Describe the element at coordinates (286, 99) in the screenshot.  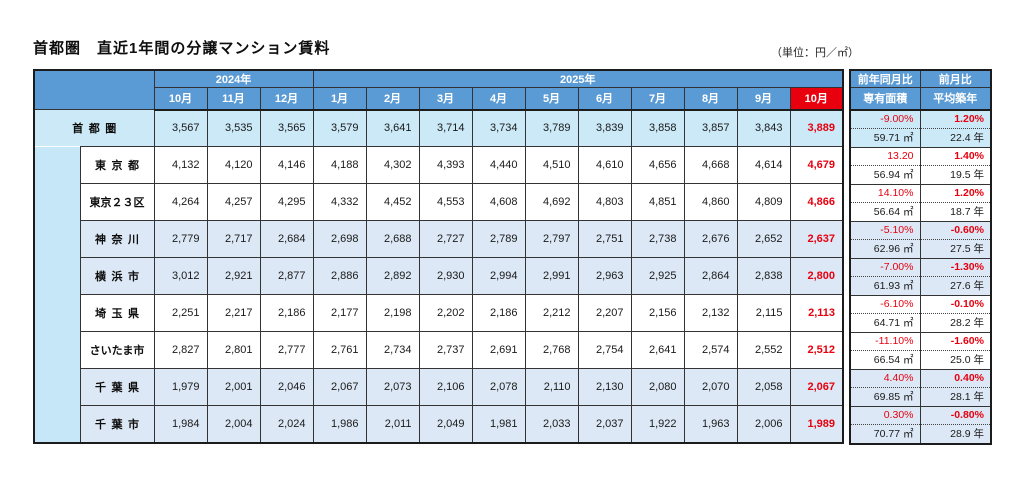
I see `month-header: 12月` at that location.